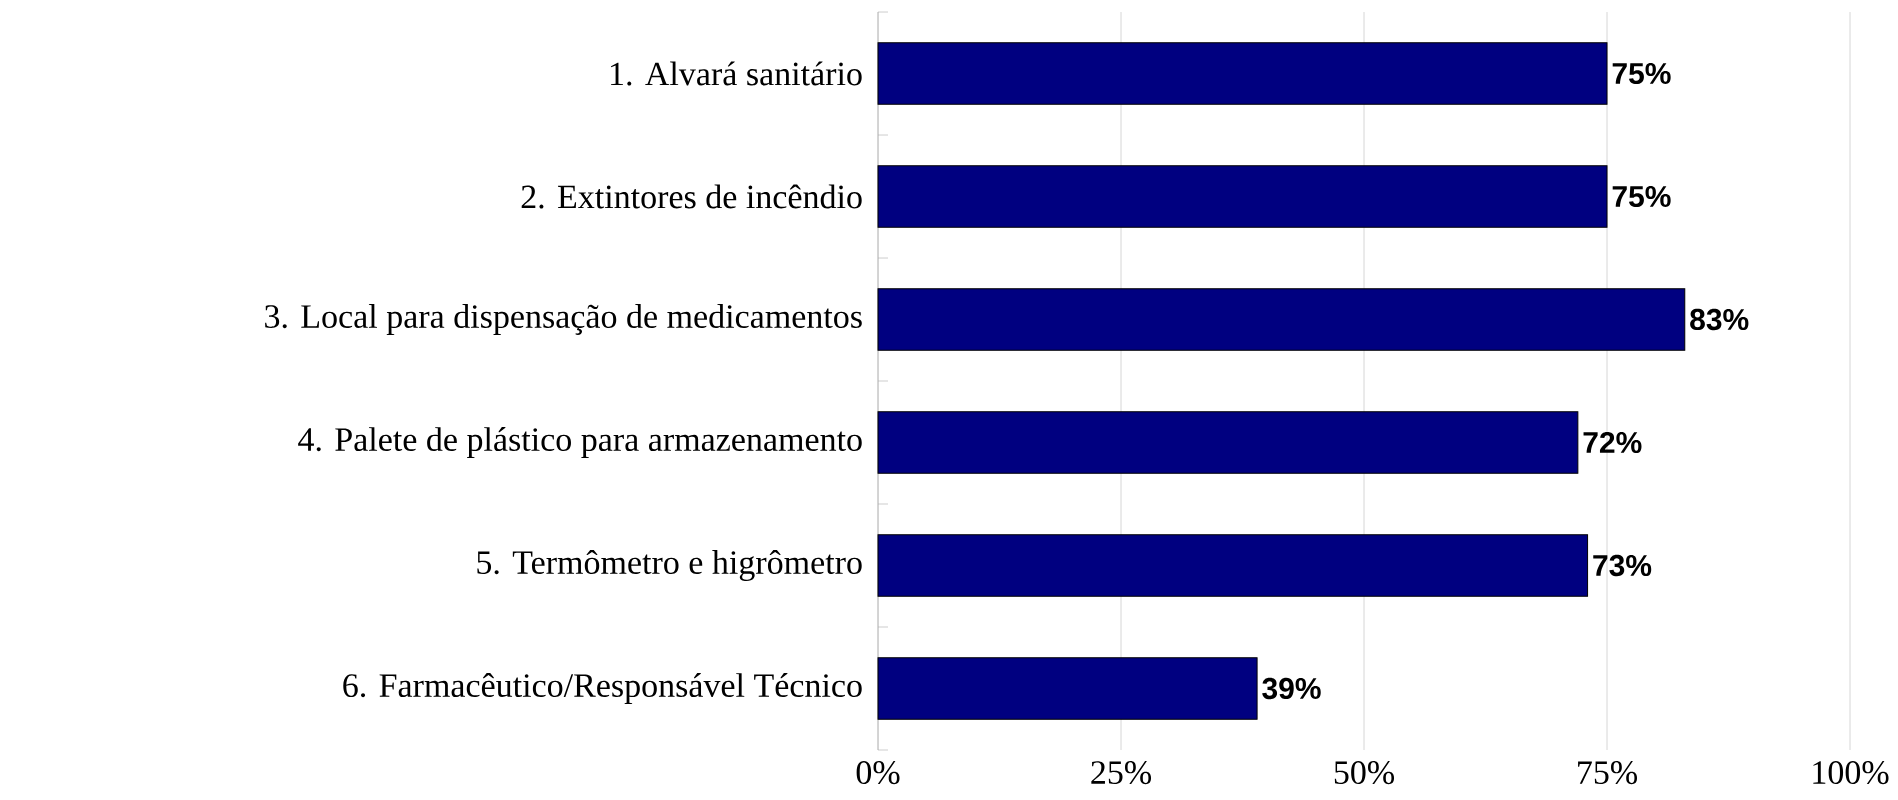 The height and width of the screenshot is (800, 1898). I want to click on x-tick-label: 50%, so click(1364, 773).